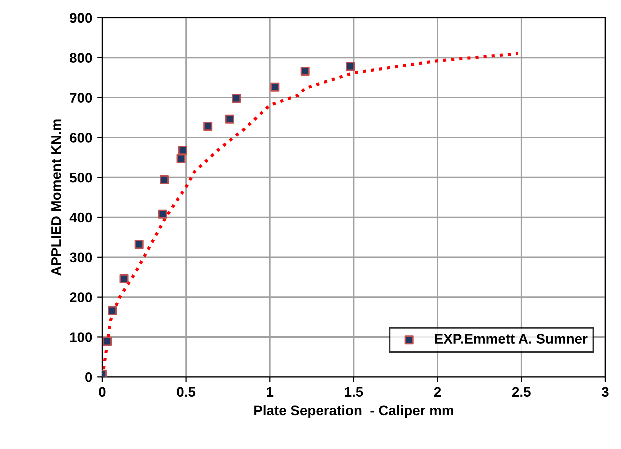  What do you see at coordinates (102, 392) in the screenshot?
I see `x-tick-label: 0` at bounding box center [102, 392].